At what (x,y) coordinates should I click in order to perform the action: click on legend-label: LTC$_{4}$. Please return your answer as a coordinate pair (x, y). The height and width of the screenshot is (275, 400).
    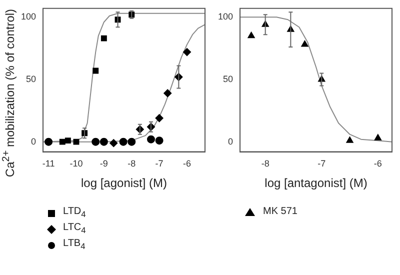
    Looking at the image, I should click on (74, 229).